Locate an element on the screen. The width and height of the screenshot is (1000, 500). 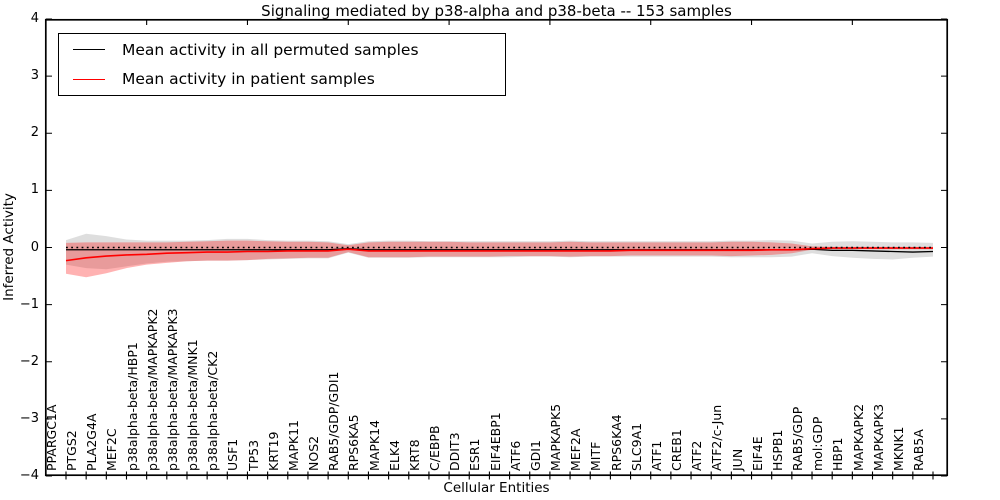
x-category-label: p38alpha-beta/HBP1 is located at coordinates (132, 406).